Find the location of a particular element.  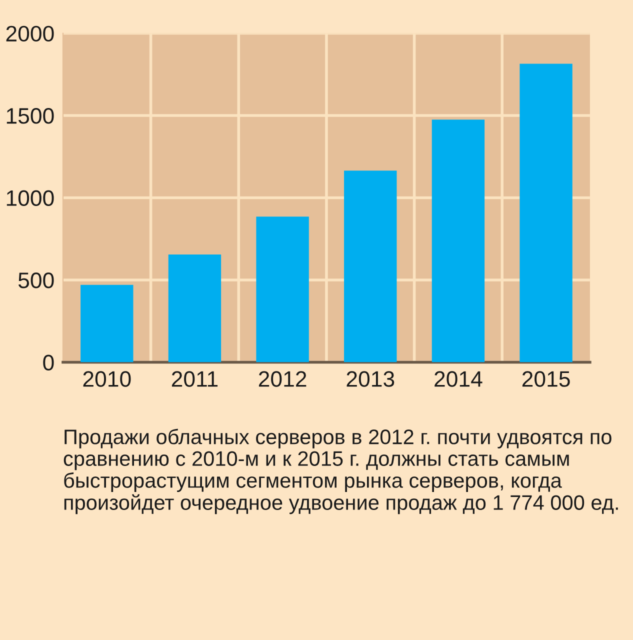

x-tick-label: 2011 is located at coordinates (195, 379).